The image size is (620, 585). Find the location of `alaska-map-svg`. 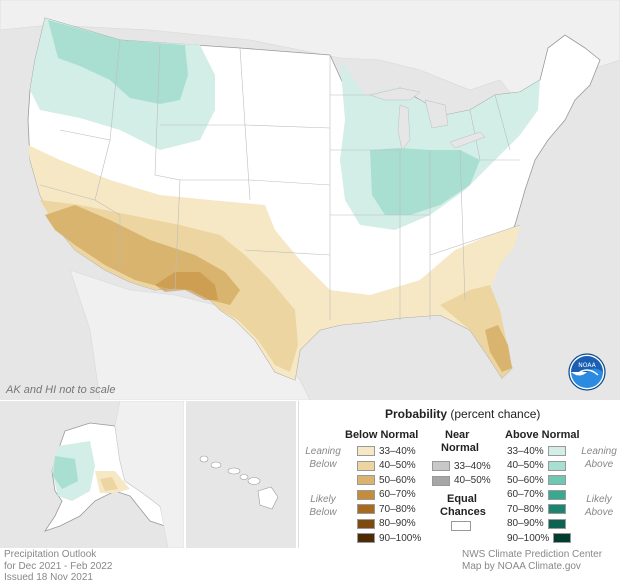

alaska-map-svg is located at coordinates (114, 474).